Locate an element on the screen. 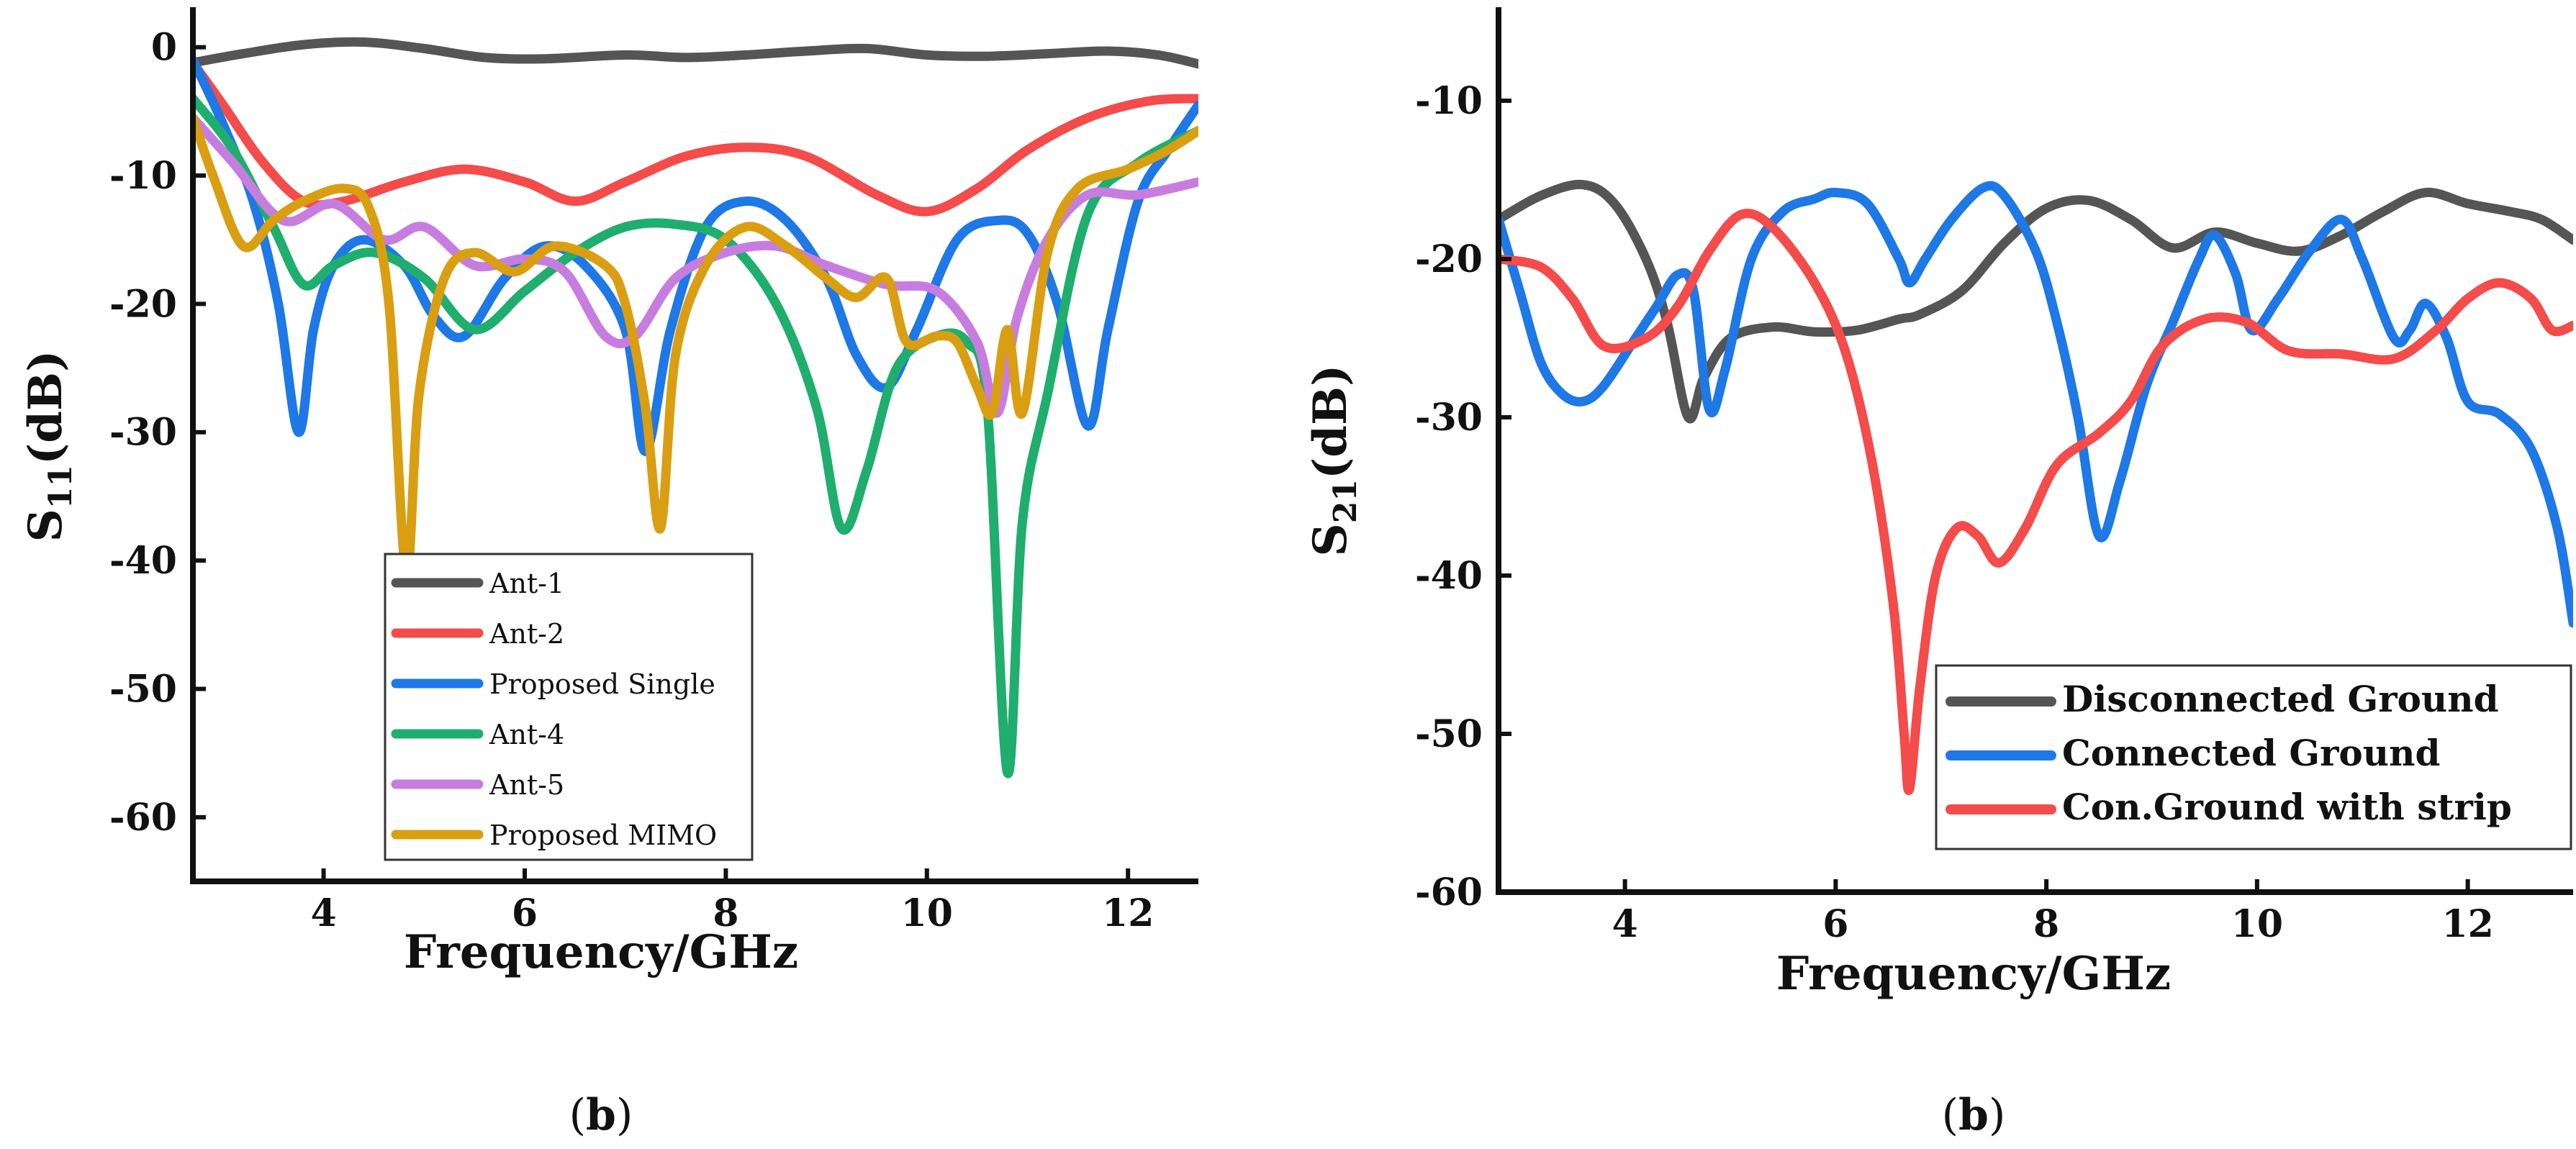 The width and height of the screenshot is (2576, 1149). legend-box is located at coordinates (569, 707).